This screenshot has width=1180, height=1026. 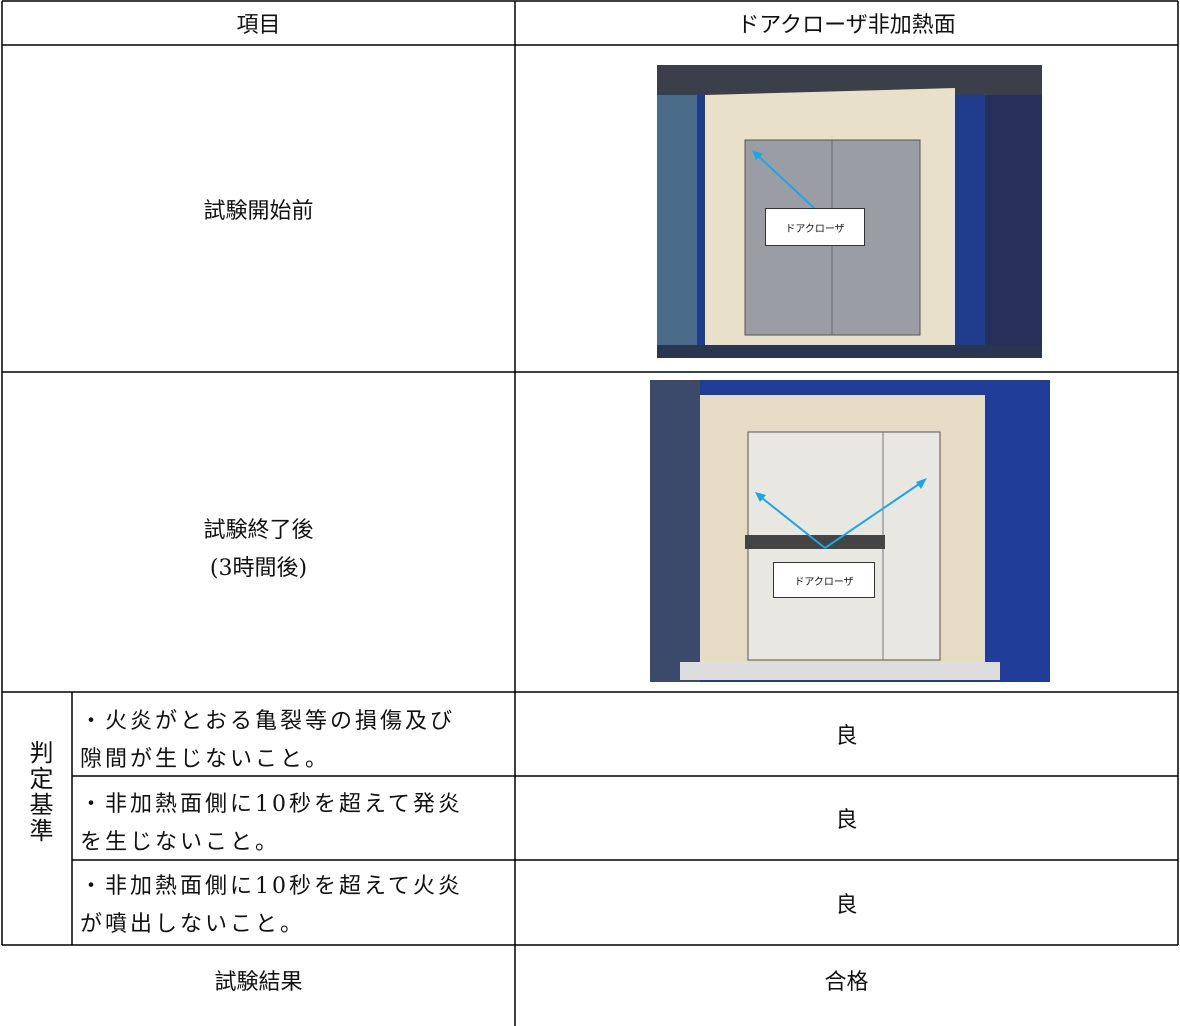 I want to click on criterion: ・非加熱面側に10秒を超えて発炎 を生じないこと。, so click(x=297, y=824).